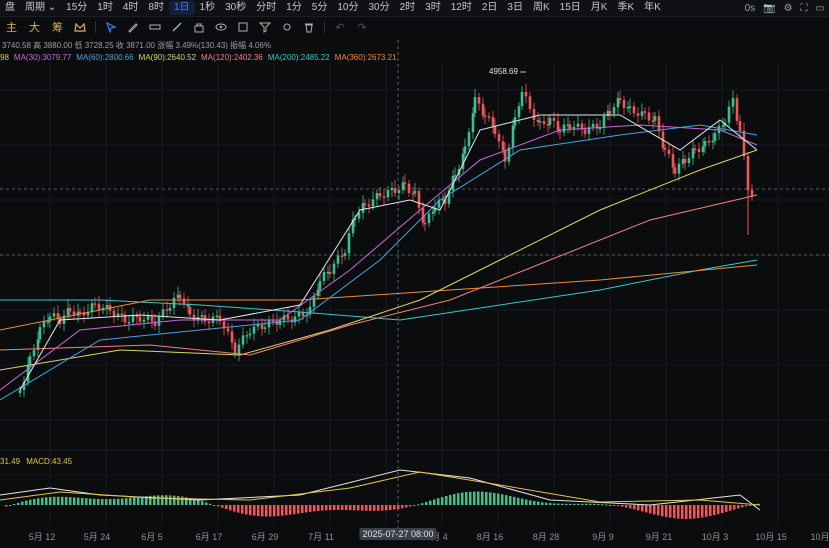  I want to click on interval-19: 月K, so click(599, 7).